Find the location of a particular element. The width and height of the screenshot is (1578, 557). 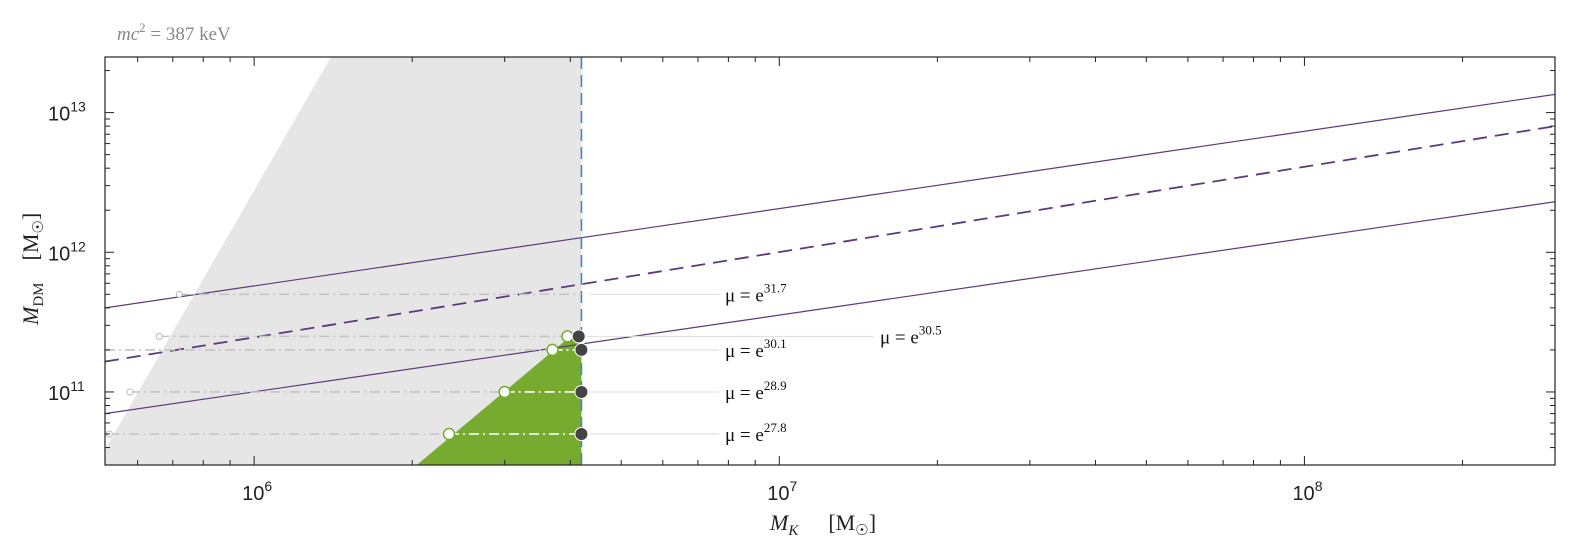

x-tick-label-1: 10⁶ is located at coordinates (257, 491).